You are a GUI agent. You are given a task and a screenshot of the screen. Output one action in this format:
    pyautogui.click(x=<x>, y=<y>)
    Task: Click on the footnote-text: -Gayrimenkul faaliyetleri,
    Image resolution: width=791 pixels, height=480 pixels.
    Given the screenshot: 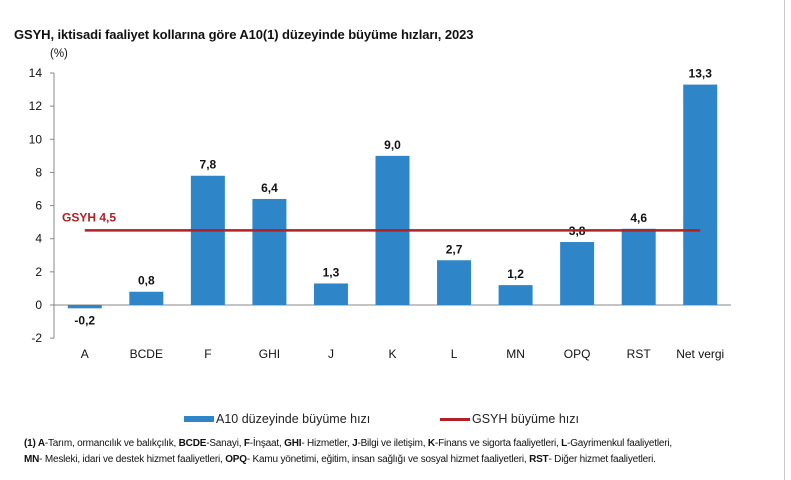 What is the action you would take?
    pyautogui.click(x=619, y=443)
    